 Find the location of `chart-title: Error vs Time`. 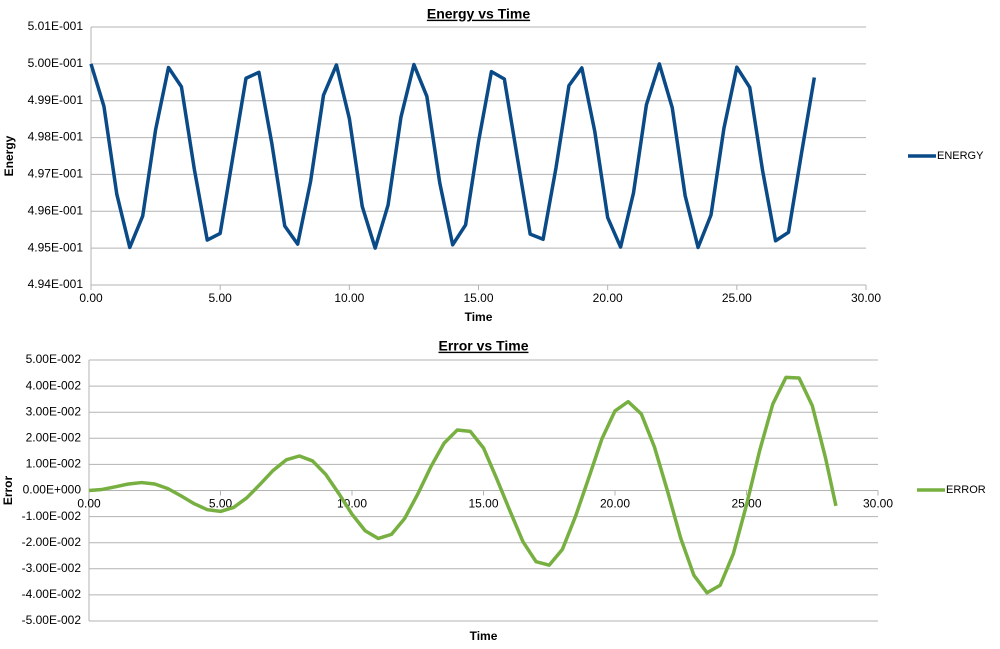

chart-title: Error vs Time is located at coordinates (483, 346).